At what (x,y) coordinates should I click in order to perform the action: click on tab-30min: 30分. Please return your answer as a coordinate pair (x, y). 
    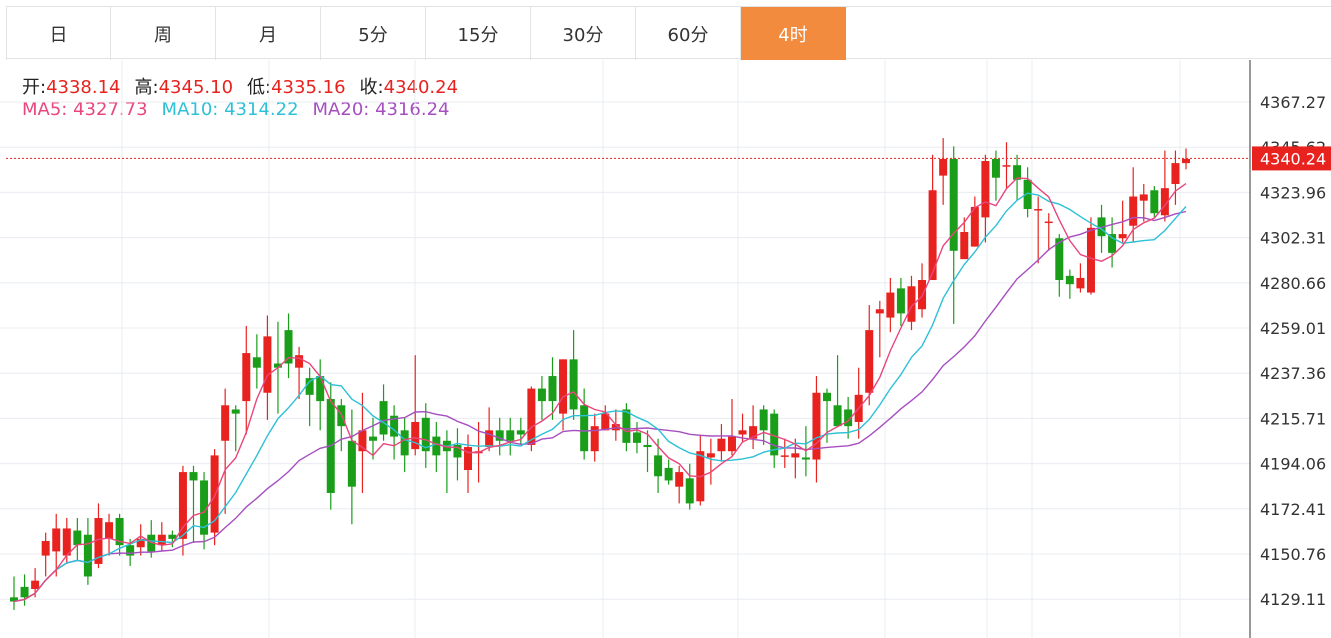
    Looking at the image, I should click on (583, 33).